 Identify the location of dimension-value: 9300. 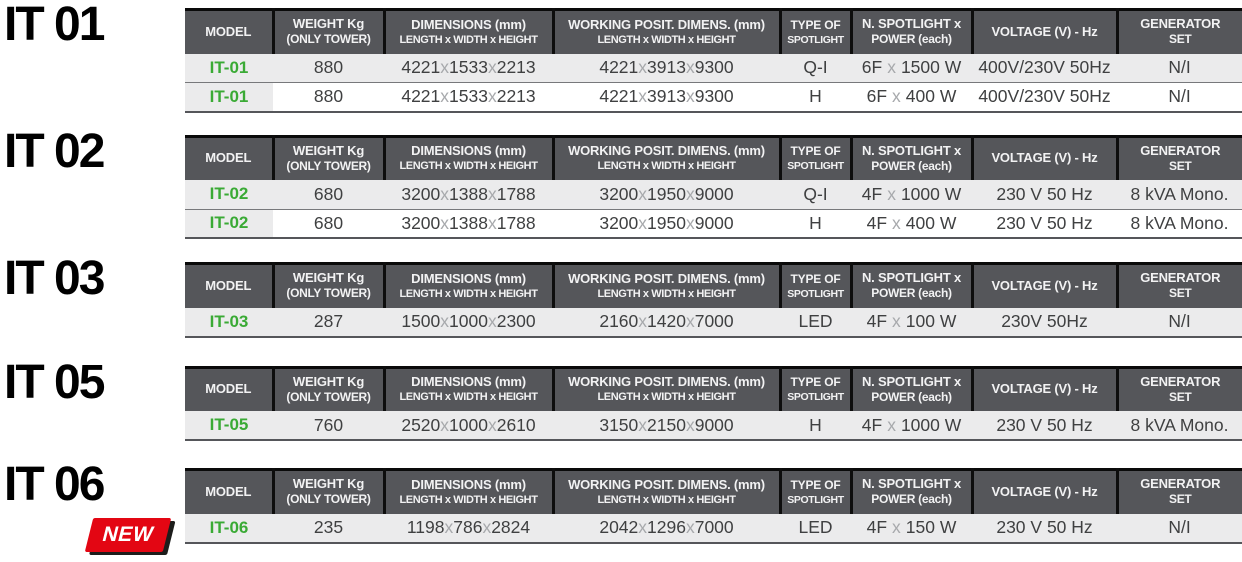
(714, 96).